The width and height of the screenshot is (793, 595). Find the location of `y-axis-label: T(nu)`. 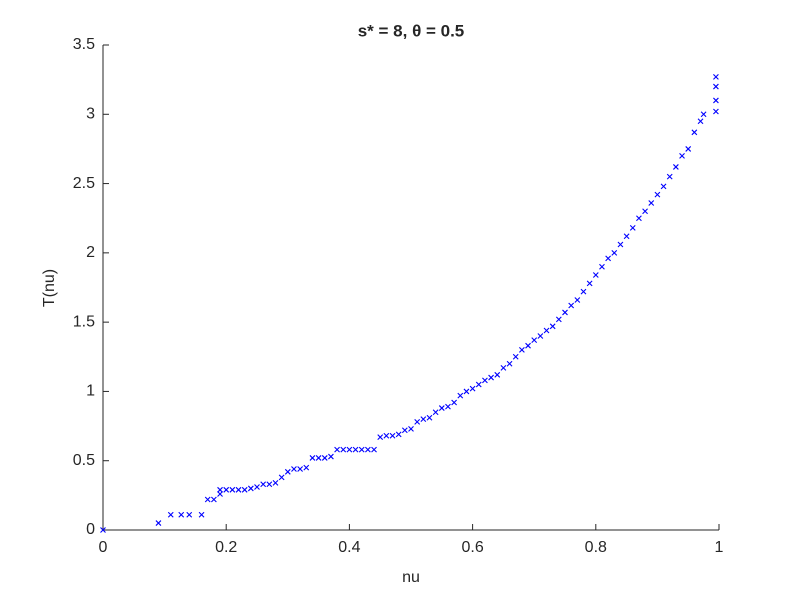

y-axis-label: T(nu) is located at coordinates (49, 288).